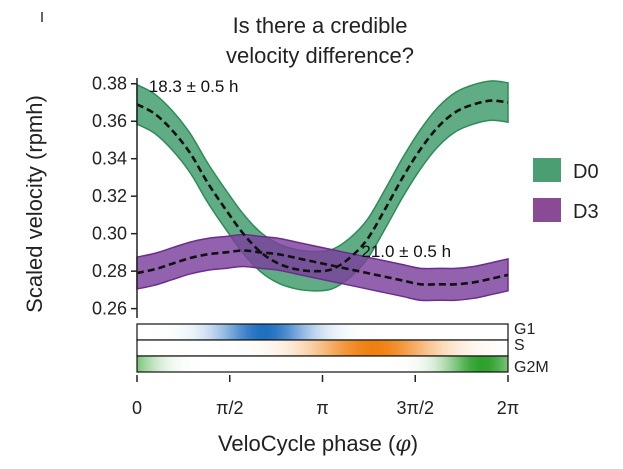  Describe the element at coordinates (322, 364) in the screenshot. I see `phase-track-g2m` at that location.